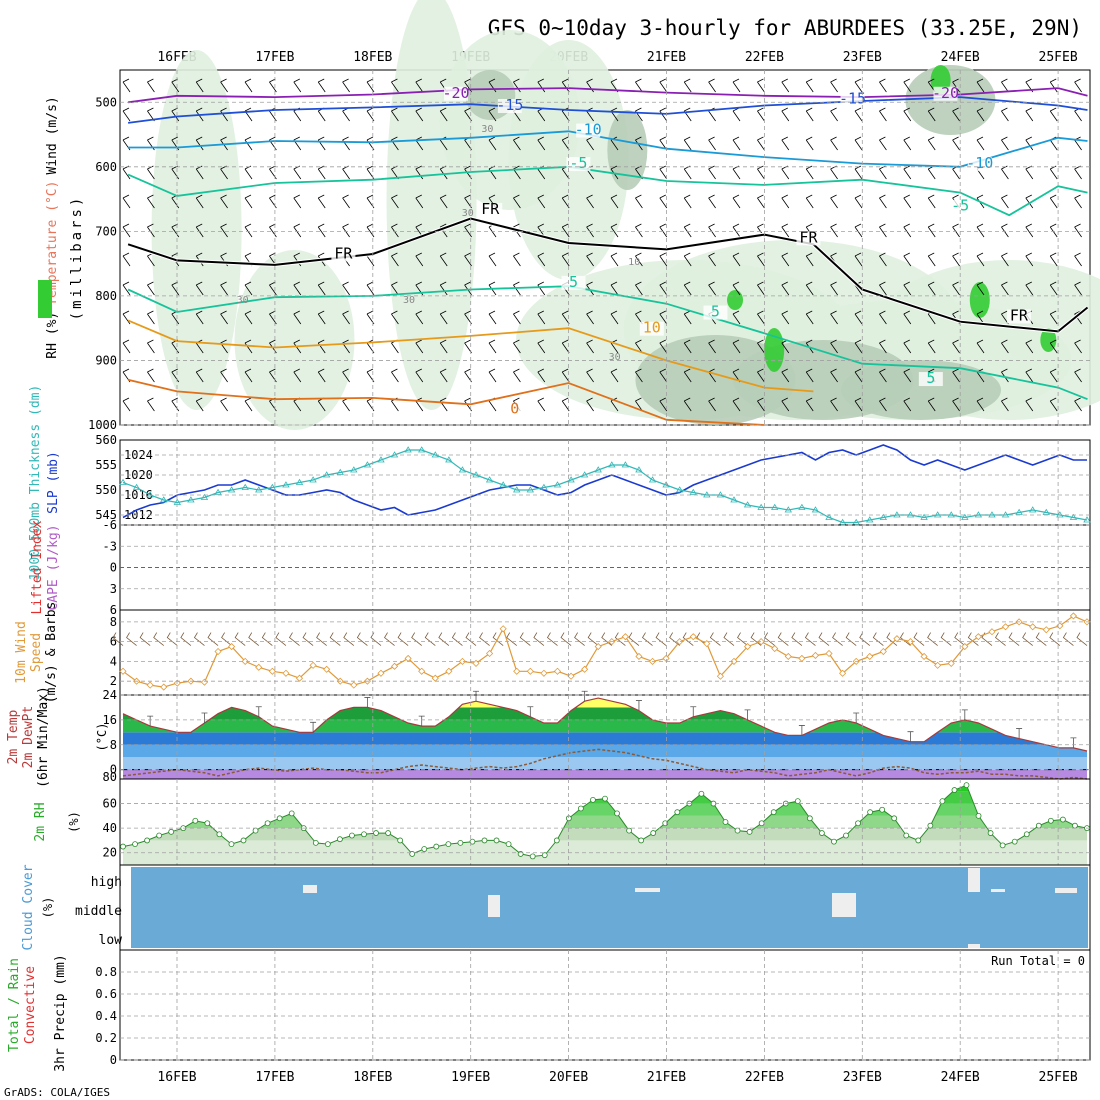 The width and height of the screenshot is (1100, 1100). Describe the element at coordinates (52, 135) in the screenshot. I see `y-axis-label-part: Wind (m/s)` at that location.